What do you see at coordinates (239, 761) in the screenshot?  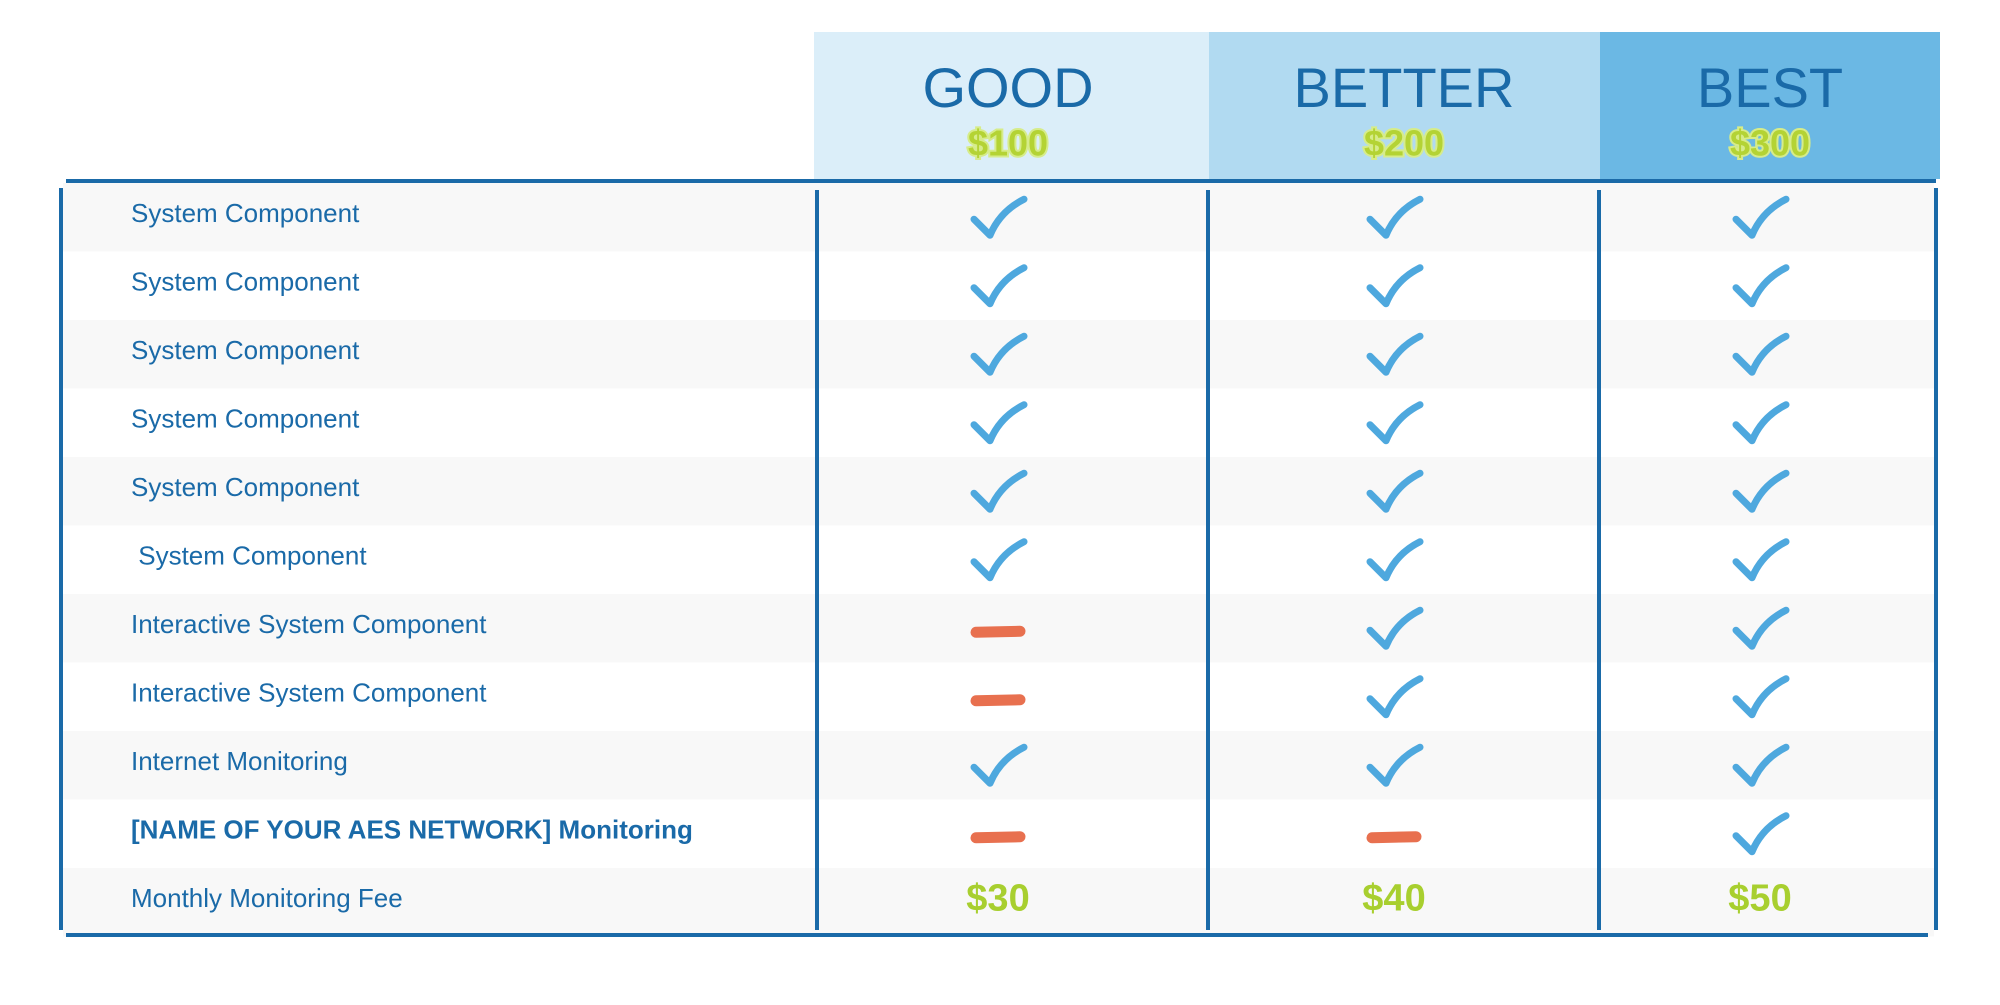 I see `row-label: Internet Monitoring` at bounding box center [239, 761].